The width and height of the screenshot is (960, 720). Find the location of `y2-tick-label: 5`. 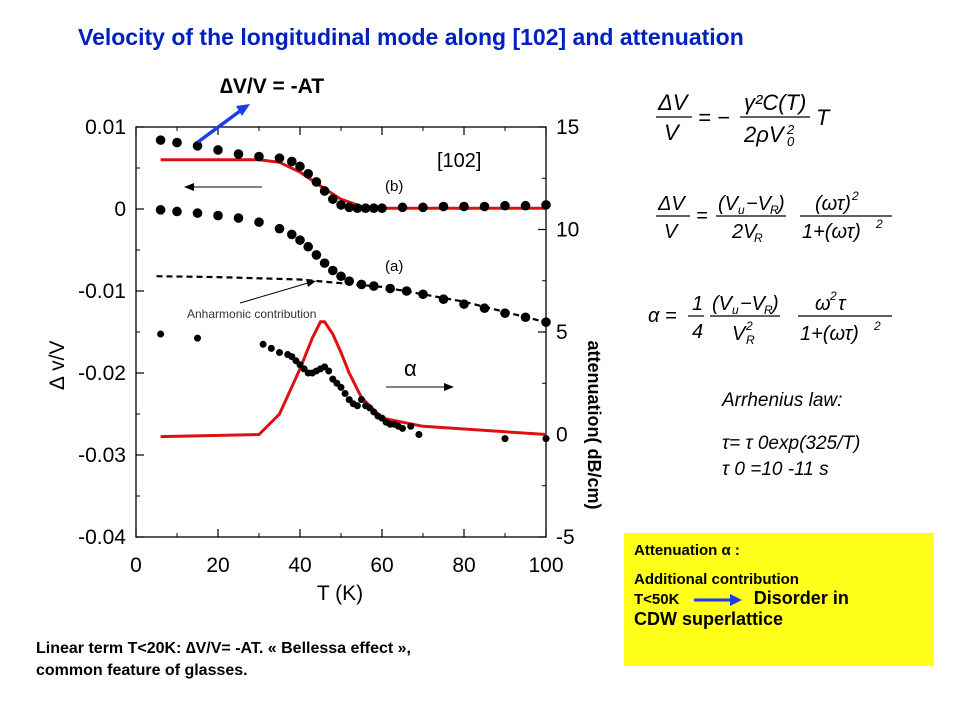

y2-tick-label: 5 is located at coordinates (562, 332).